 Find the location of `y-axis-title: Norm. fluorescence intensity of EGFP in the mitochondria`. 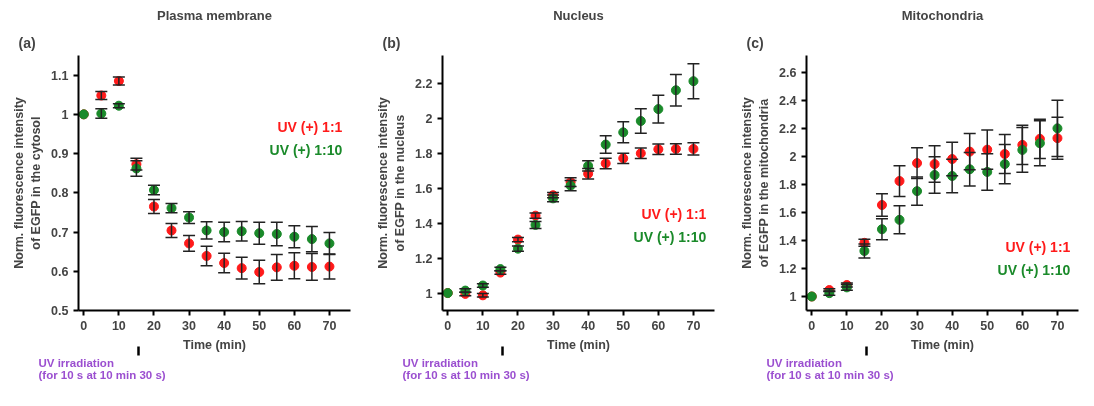

y-axis-title: Norm. fluorescence intensity of EGFP in the mitochondria is located at coordinates (756, 183).